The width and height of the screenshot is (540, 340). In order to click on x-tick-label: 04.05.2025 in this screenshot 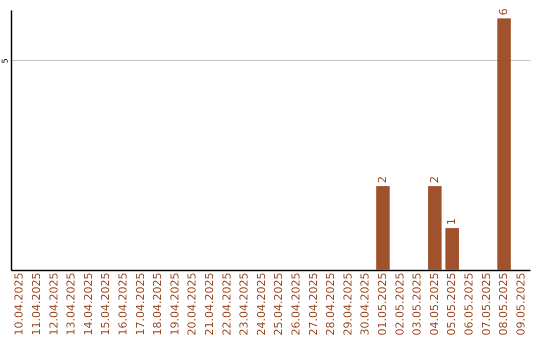, I will do `click(434, 304)`.